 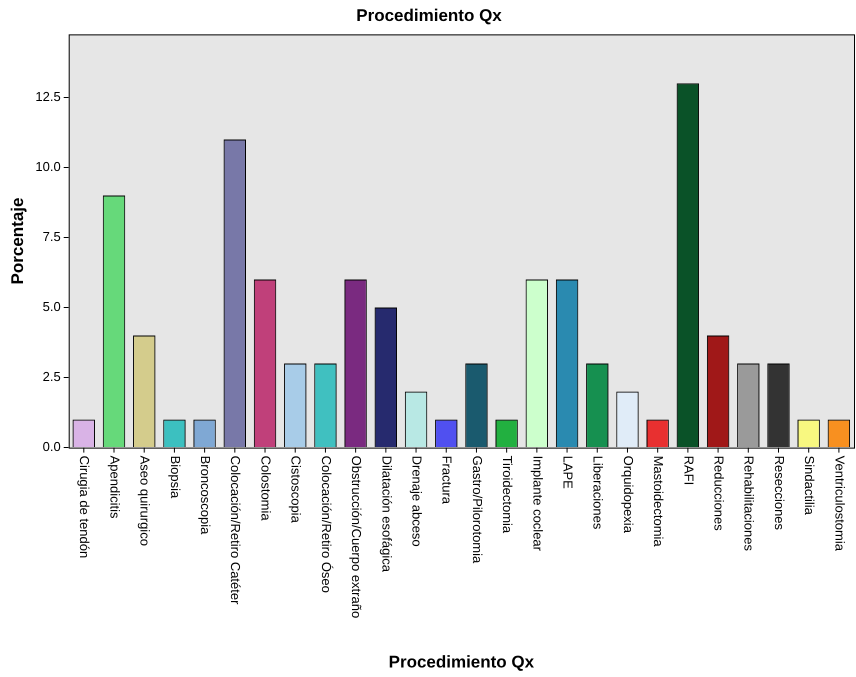 I want to click on x-tick-label: Tiroidectomia, so click(x=508, y=495).